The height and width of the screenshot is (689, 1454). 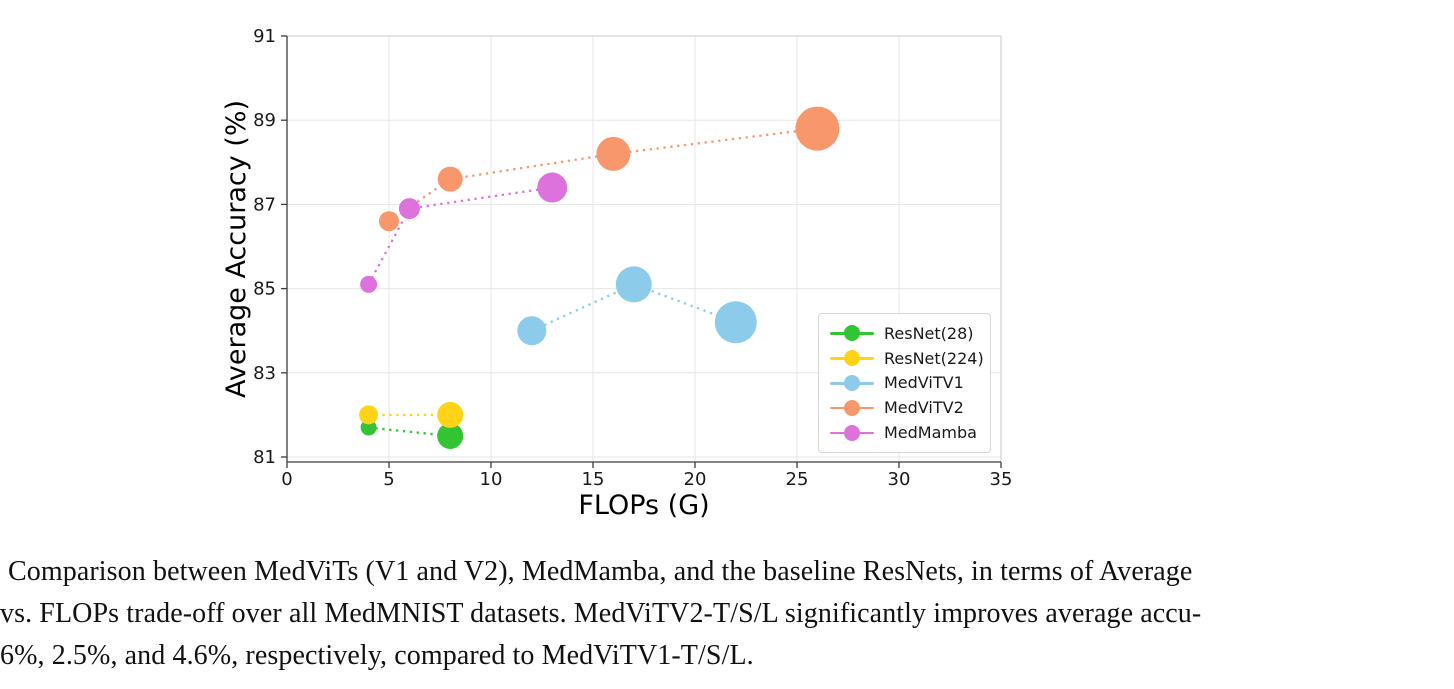 What do you see at coordinates (286, 479) in the screenshot?
I see `x-tick-label: 0` at bounding box center [286, 479].